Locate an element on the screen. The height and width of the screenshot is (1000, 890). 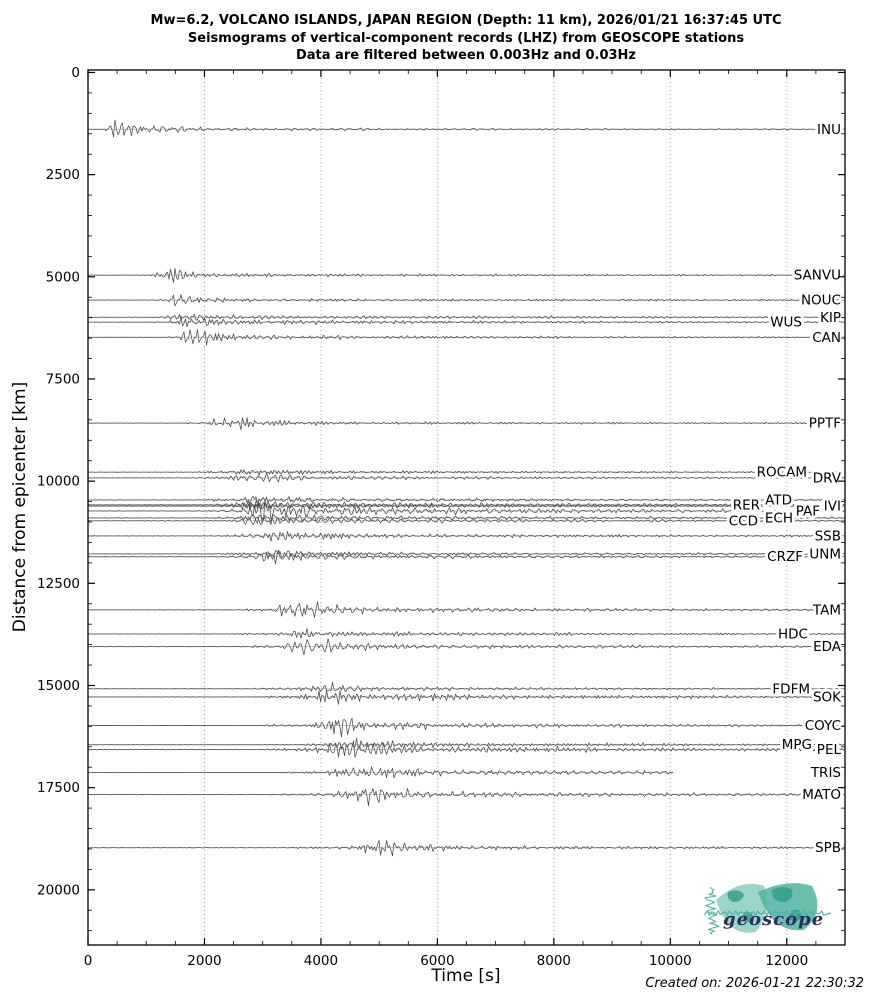
station-label-KIP: KIP is located at coordinates (830, 318).